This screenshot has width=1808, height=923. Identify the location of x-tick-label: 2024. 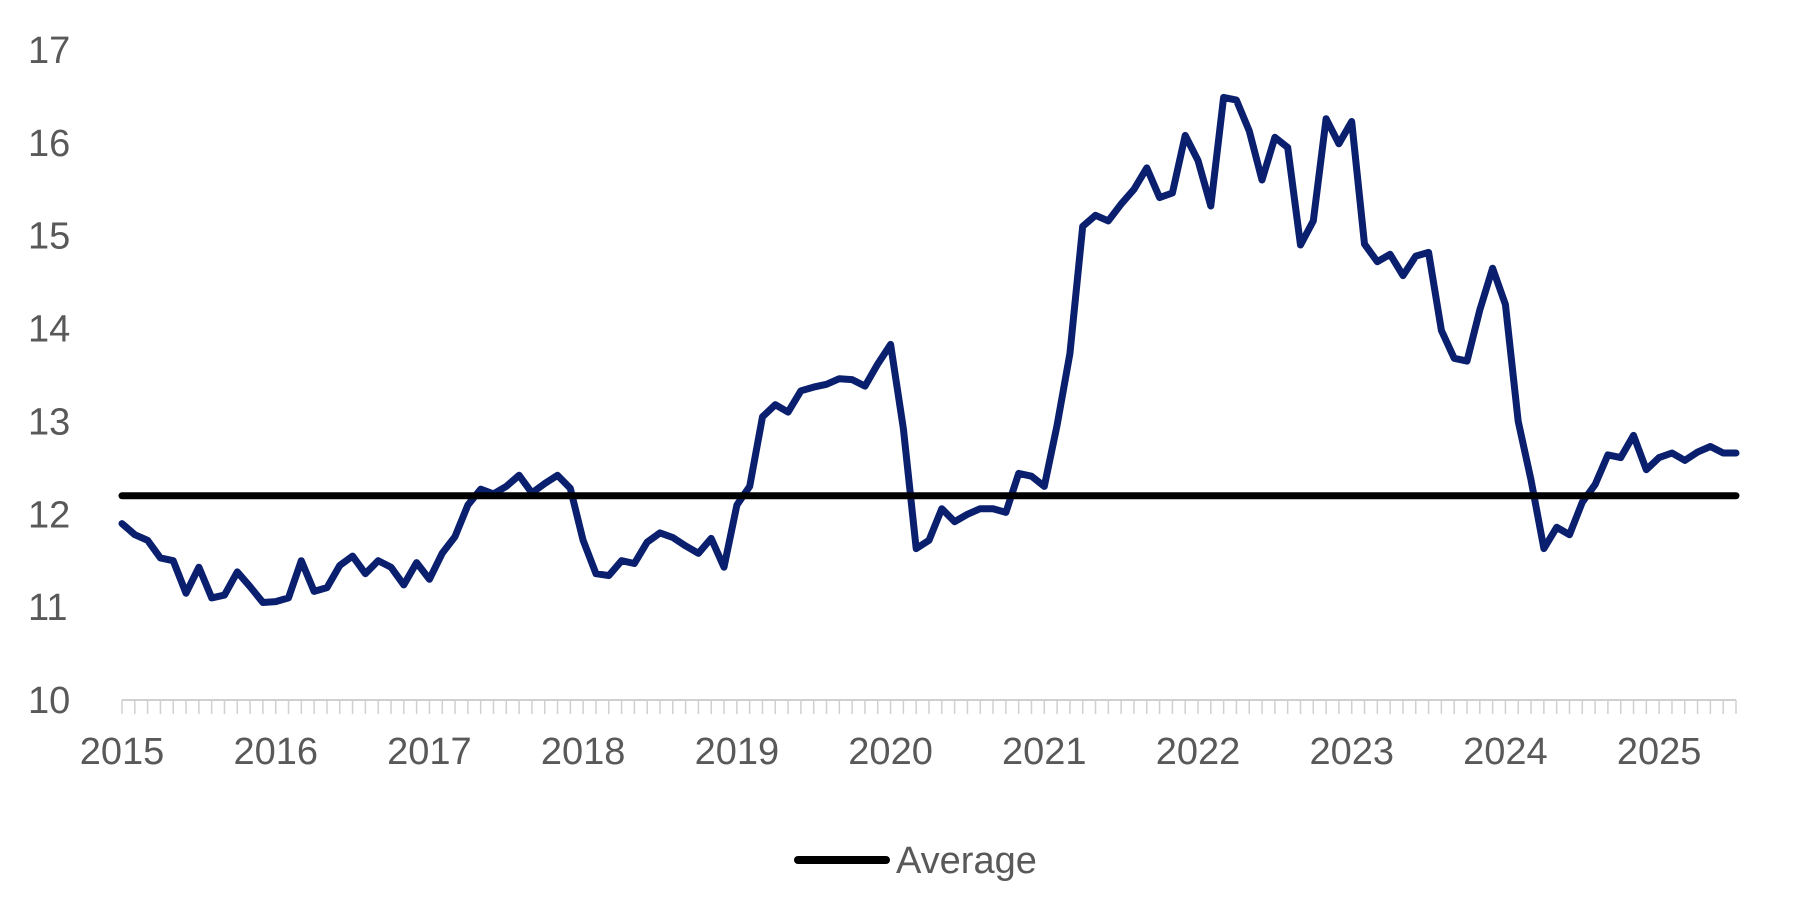
(1505, 752).